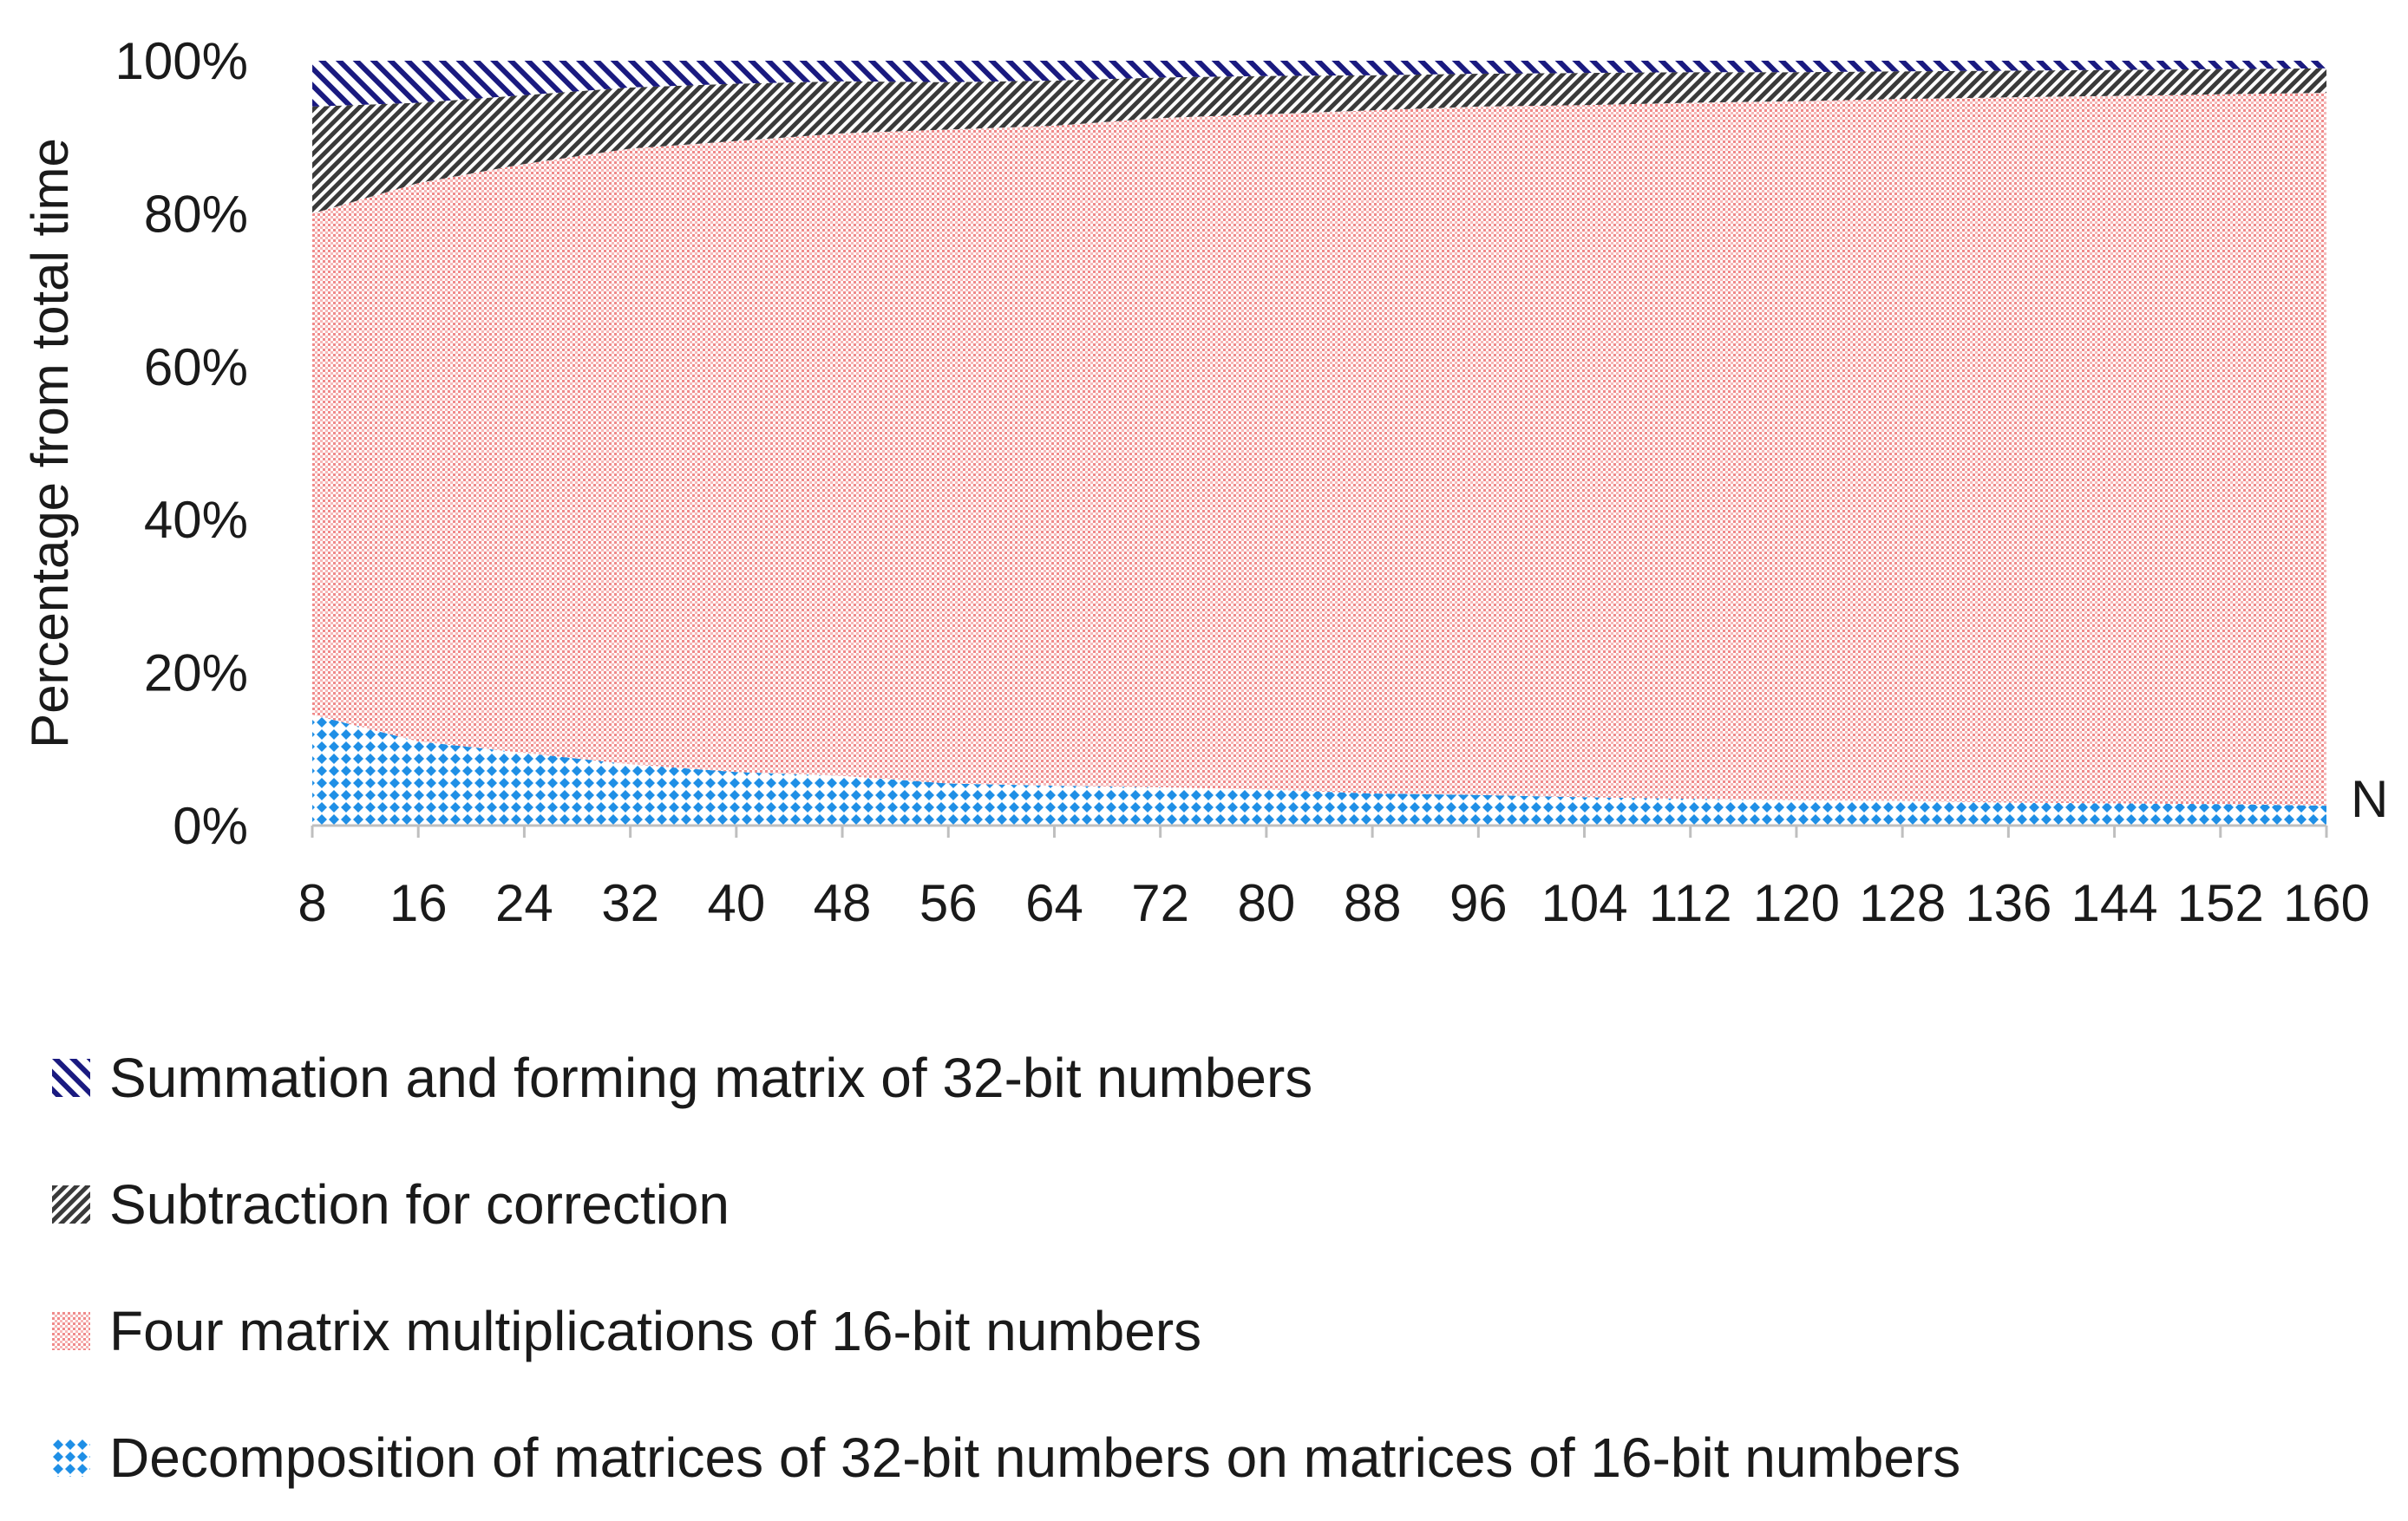 The height and width of the screenshot is (1521, 2408). Describe the element at coordinates (843, 903) in the screenshot. I see `x-tick-label: 48` at that location.